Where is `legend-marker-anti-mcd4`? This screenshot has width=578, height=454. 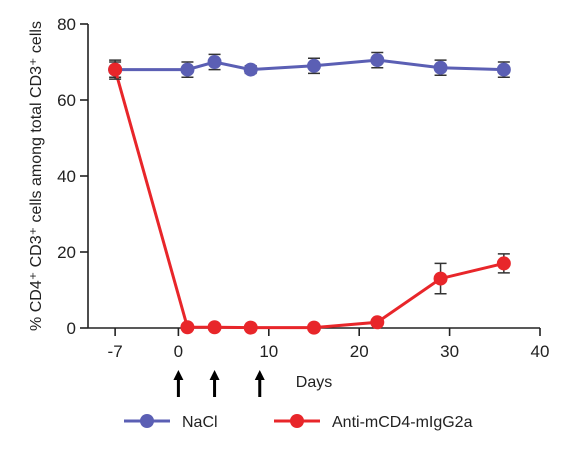
legend-marker-anti-mcd4 is located at coordinates (297, 421).